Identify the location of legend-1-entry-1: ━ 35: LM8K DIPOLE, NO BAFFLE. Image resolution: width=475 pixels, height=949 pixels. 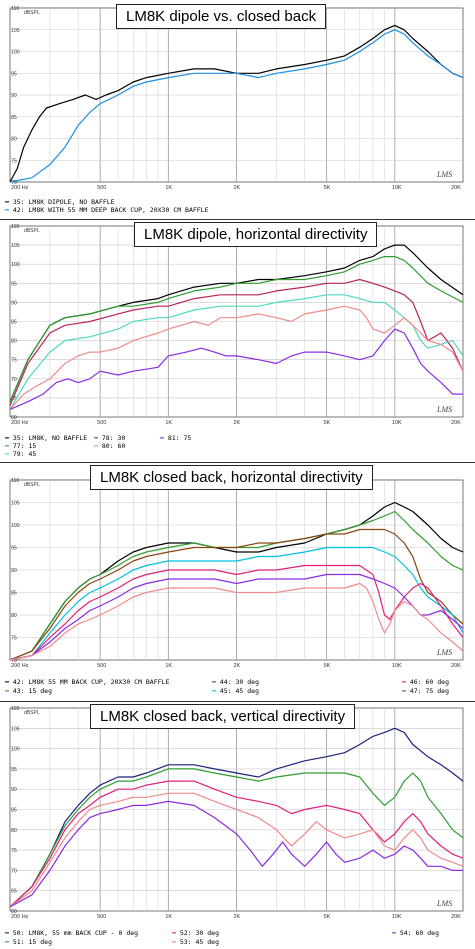
(60, 202).